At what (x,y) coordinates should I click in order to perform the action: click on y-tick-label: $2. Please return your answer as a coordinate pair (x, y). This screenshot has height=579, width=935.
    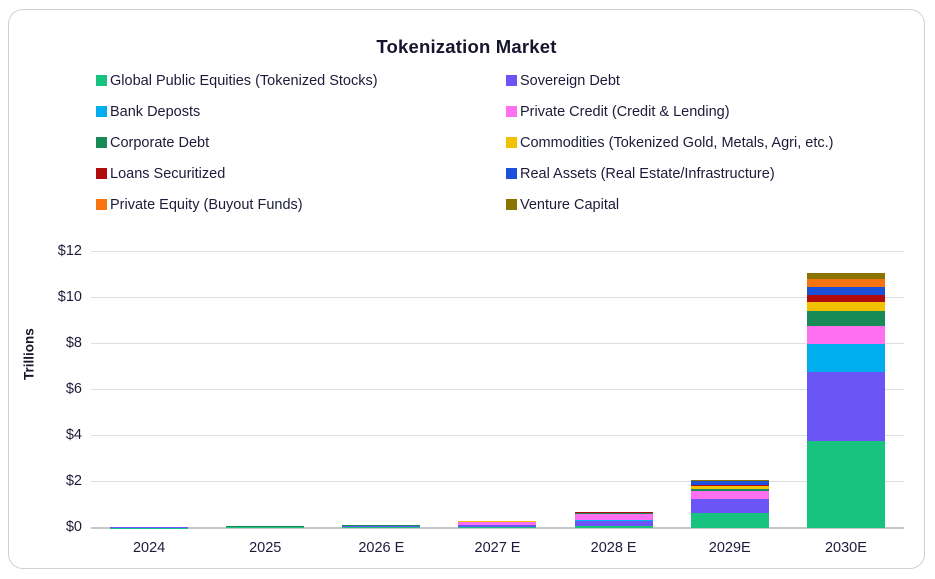
    Looking at the image, I should click on (73, 481).